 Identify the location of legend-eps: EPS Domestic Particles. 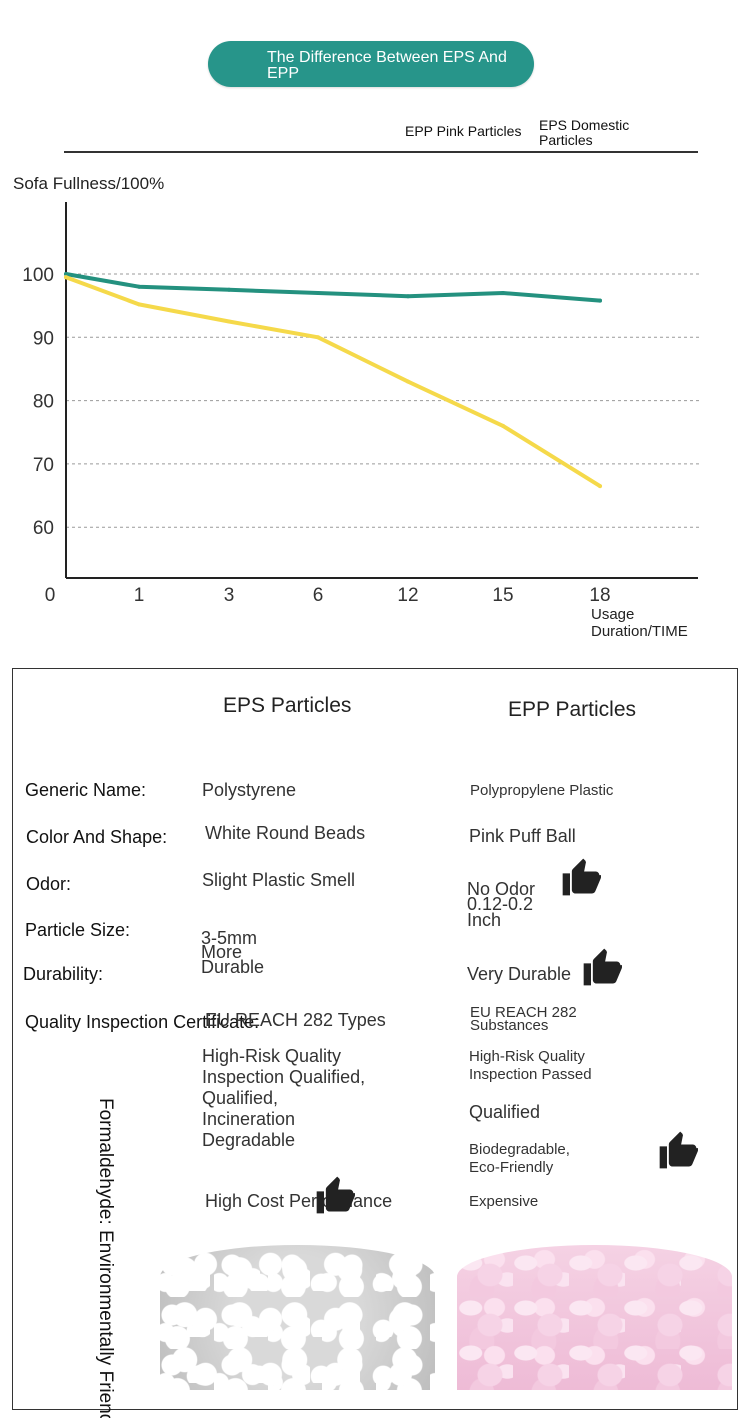
(584, 132).